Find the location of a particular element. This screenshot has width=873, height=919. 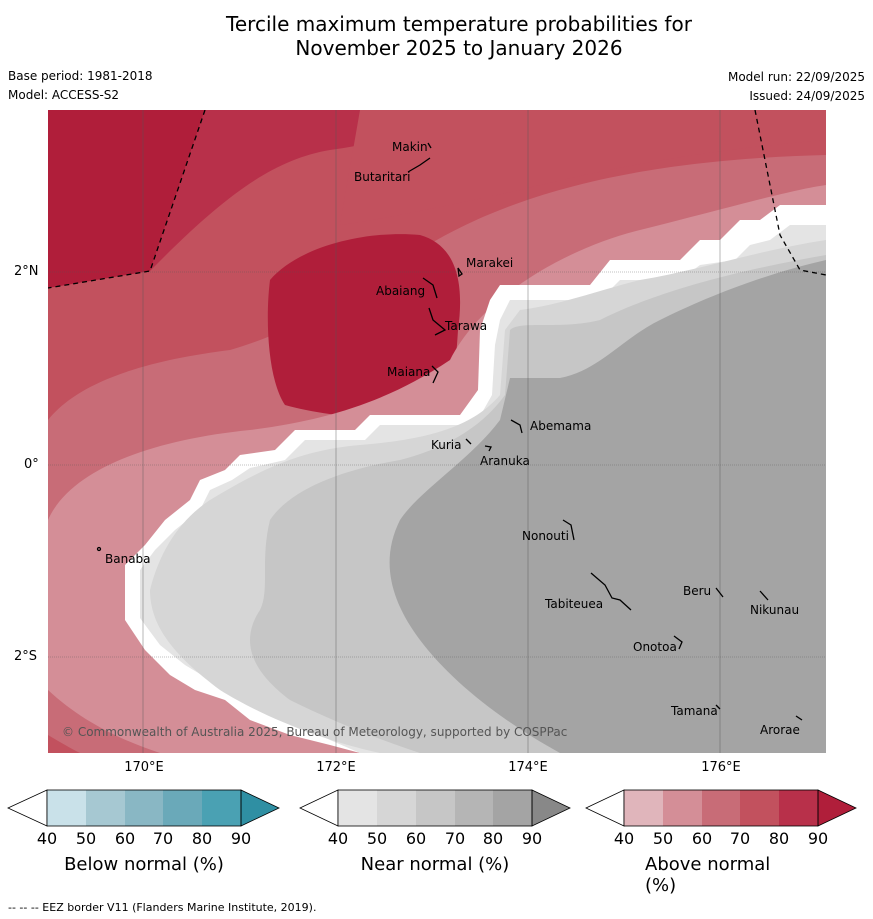

island-aranuka is located at coordinates (488, 448).